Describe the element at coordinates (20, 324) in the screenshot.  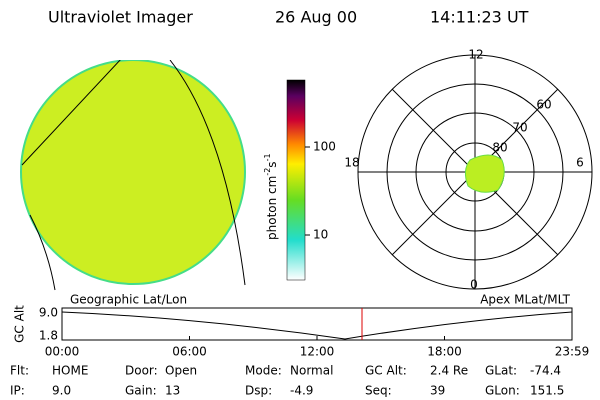
I see `y-label: GC Alt` at that location.